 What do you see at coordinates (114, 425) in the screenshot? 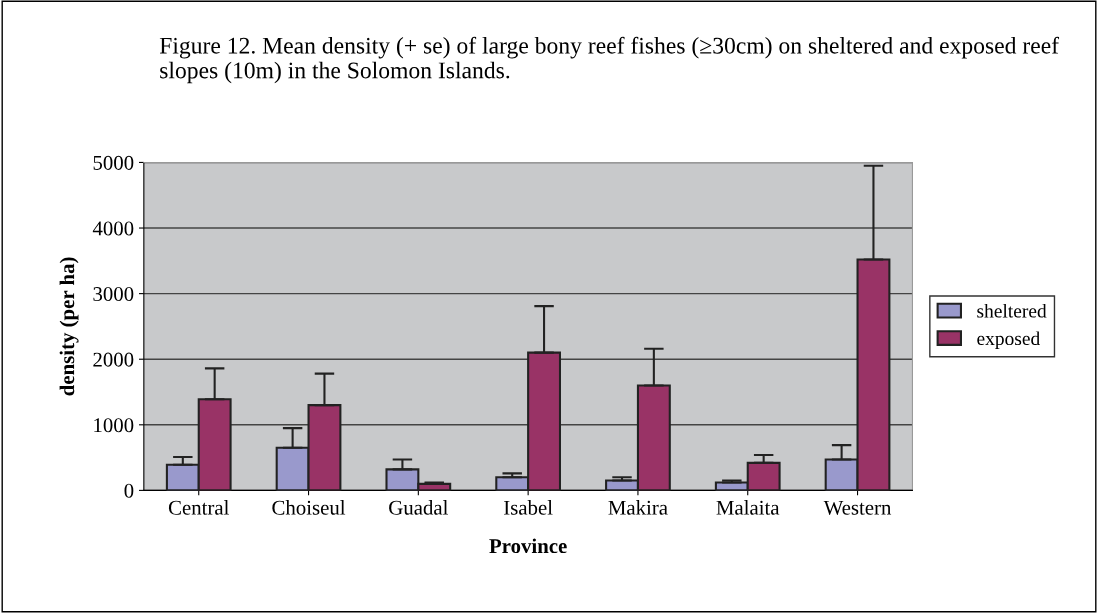
I see `y-tick-label: 1000` at bounding box center [114, 425].